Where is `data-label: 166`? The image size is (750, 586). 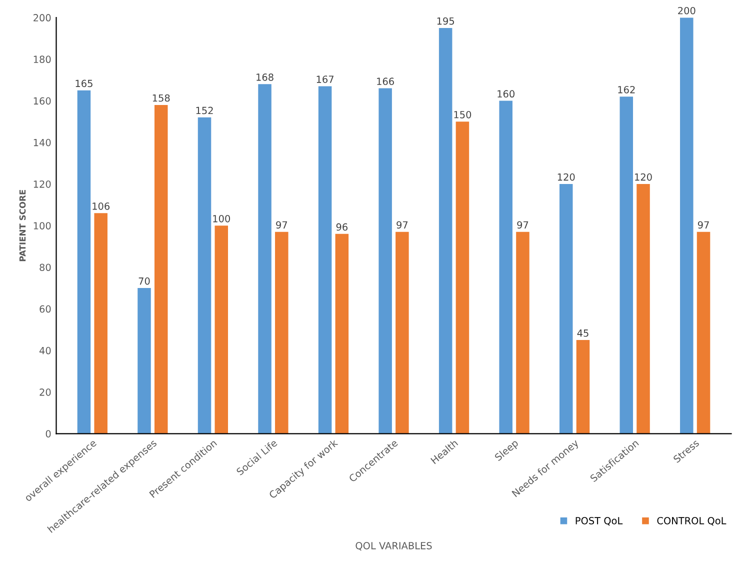
data-label: 166 is located at coordinates (385, 82).